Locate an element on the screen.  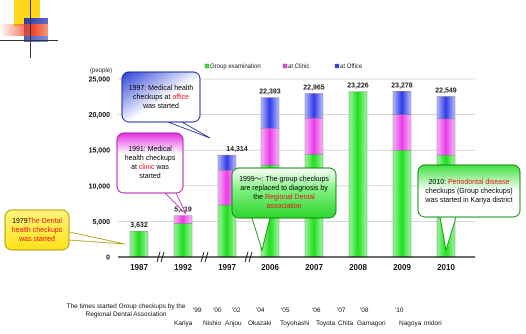
bar-at-clinic-2007 is located at coordinates (314, 136).